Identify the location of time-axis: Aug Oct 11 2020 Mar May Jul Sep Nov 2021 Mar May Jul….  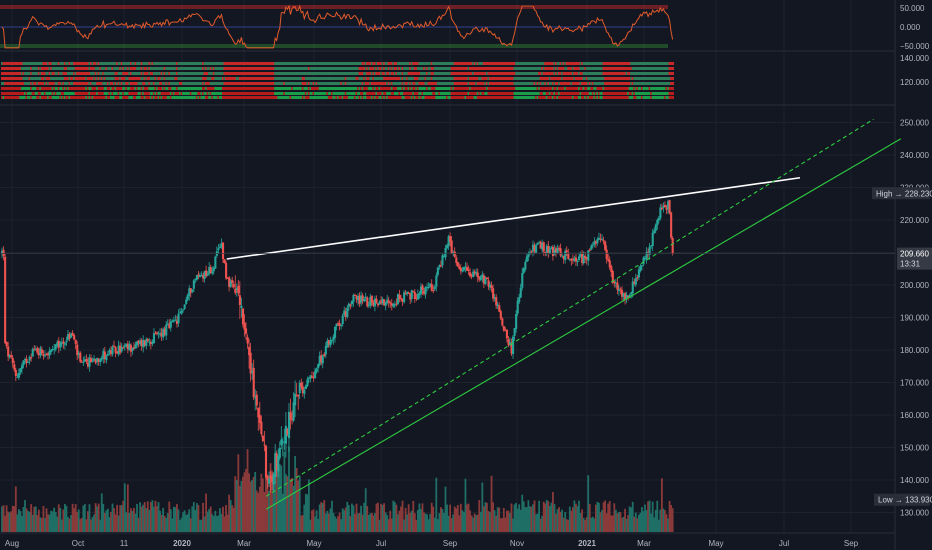
(432, 543).